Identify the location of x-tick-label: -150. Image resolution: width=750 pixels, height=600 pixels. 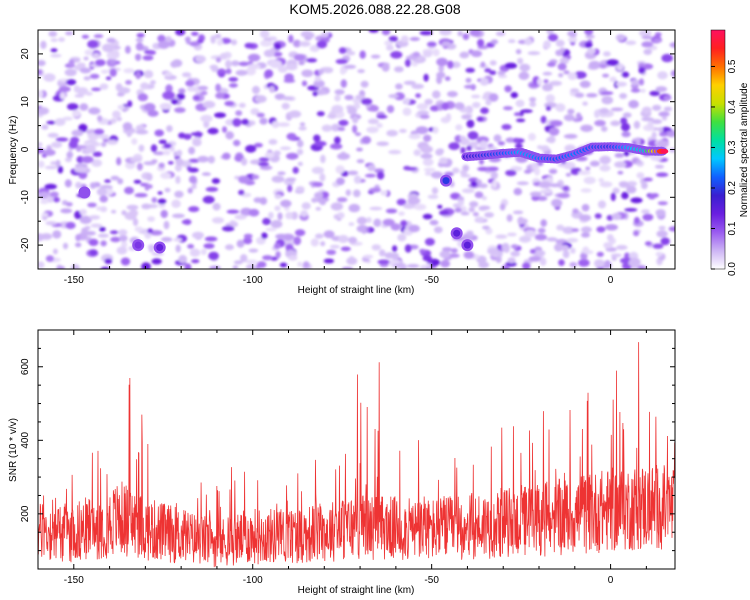
(74, 280).